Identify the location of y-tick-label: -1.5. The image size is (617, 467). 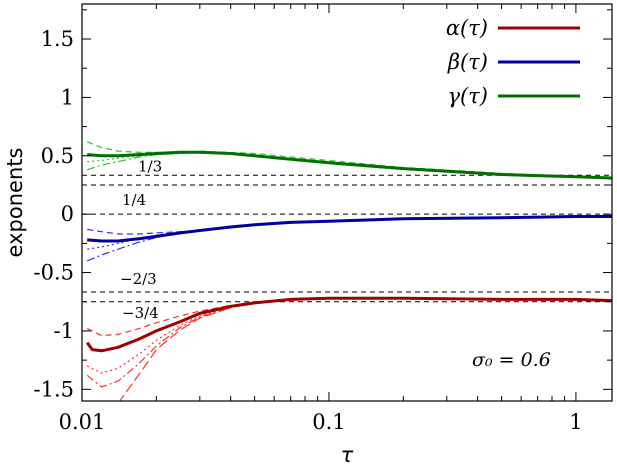
(54, 389).